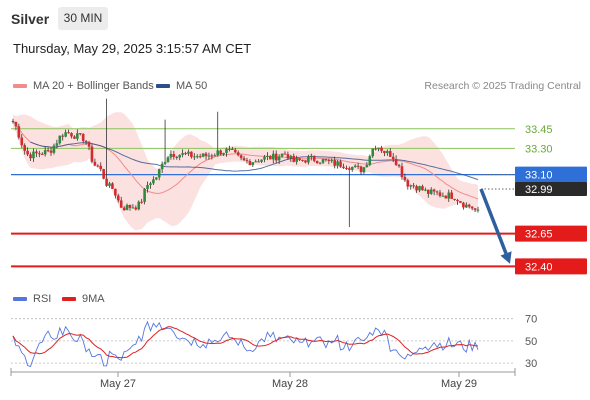  Describe the element at coordinates (551, 266) in the screenshot. I see `level-tag-32.40` at that location.